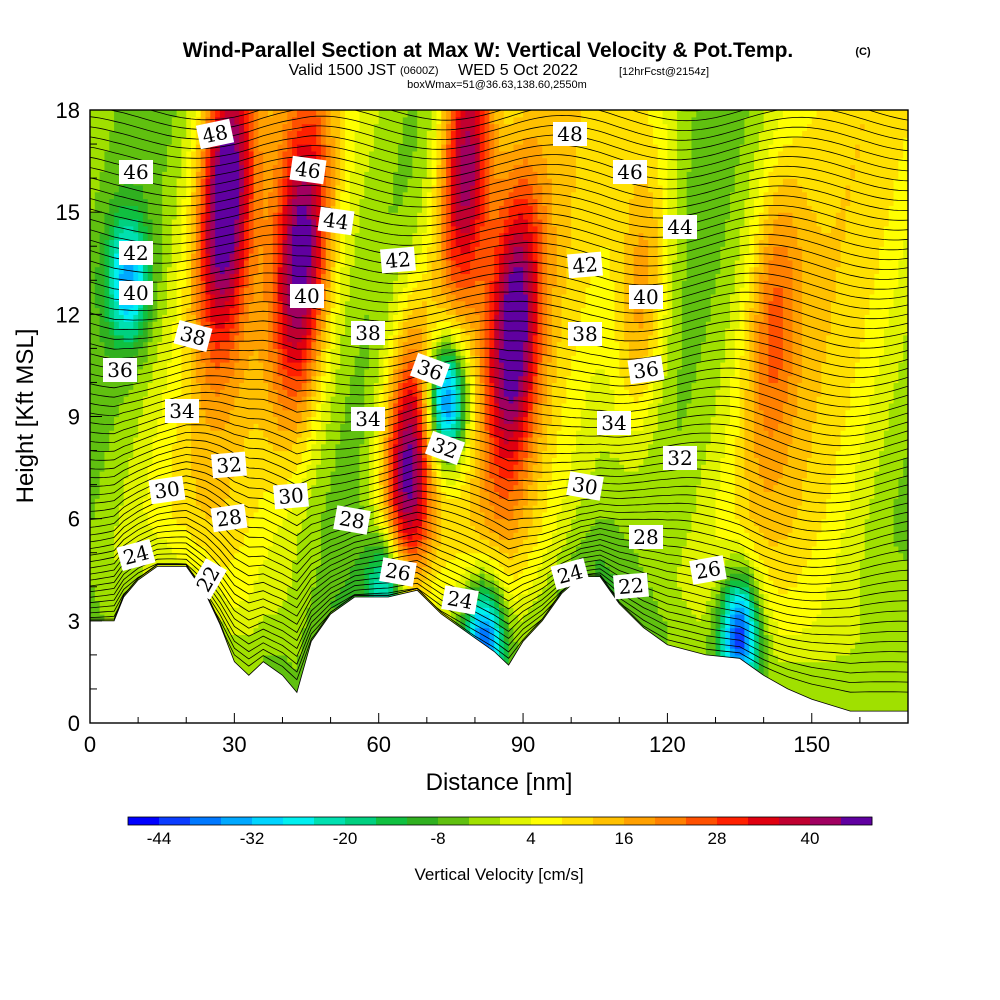 Image resolution: width=1000 pixels, height=1000 pixels. Describe the element at coordinates (664, 72) in the screenshot. I see `title-forecast: [12hrFcst@2154z]` at that location.